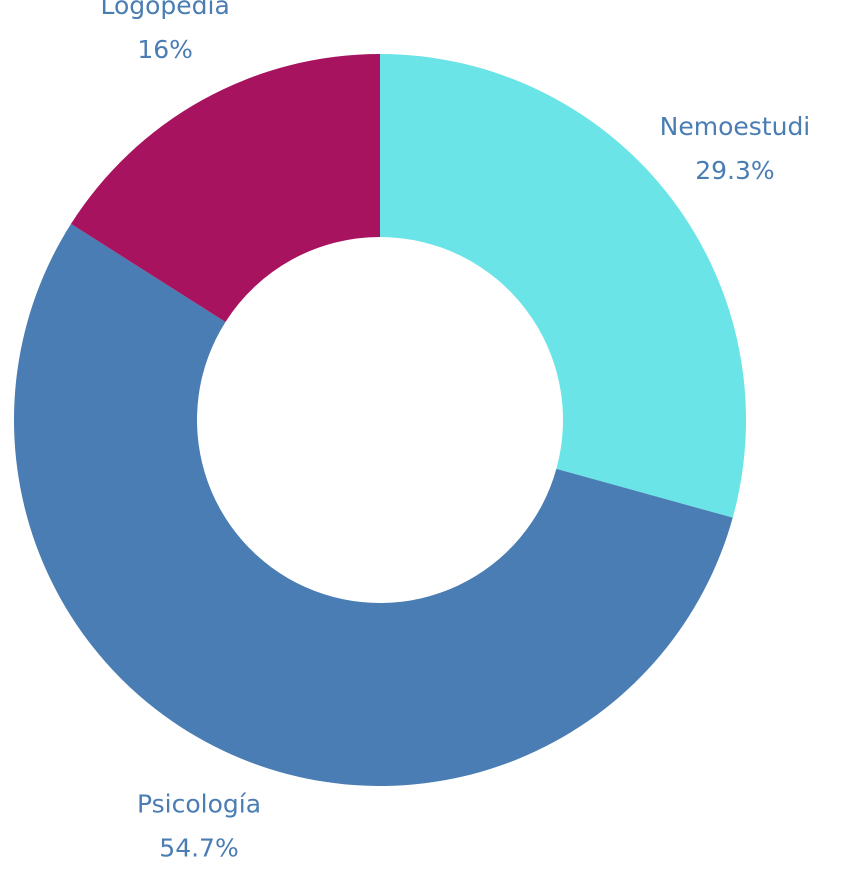 This screenshot has width=847, height=870. I want to click on slice-value-label: 54.7%, so click(198, 848).